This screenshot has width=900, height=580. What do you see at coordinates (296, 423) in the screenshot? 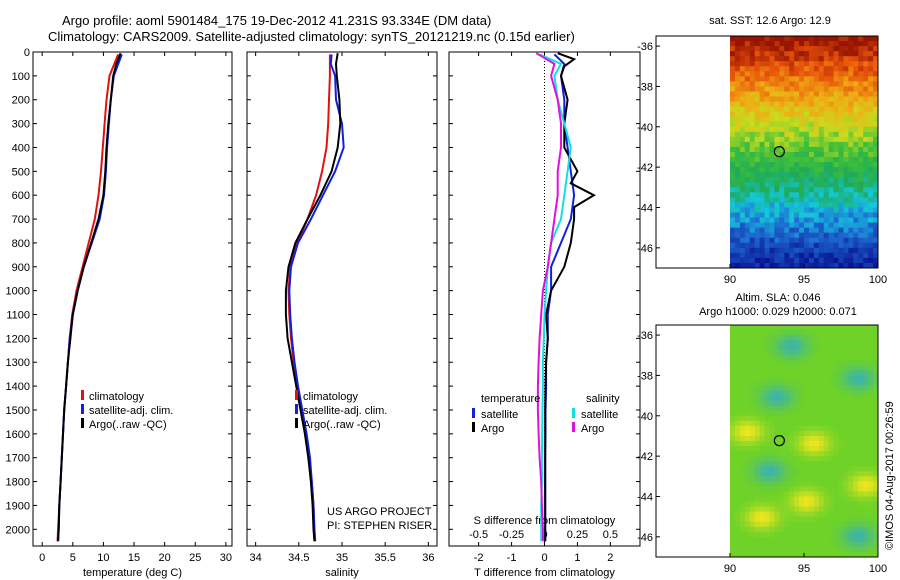
I see `legend-swatch` at bounding box center [296, 423].